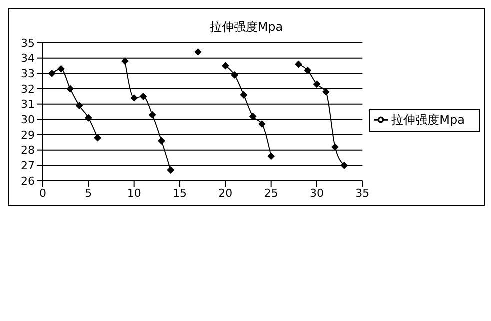 The image size is (491, 321). I want to click on y-tick-label: 28, so click(28, 151).